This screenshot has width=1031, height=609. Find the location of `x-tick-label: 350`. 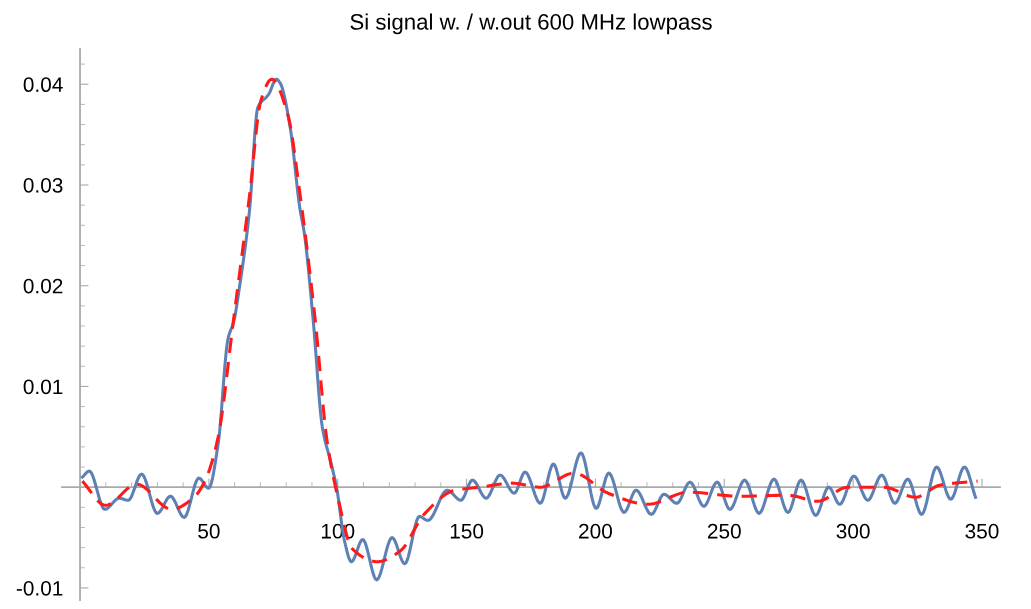

x-tick-label: 350 is located at coordinates (982, 531).